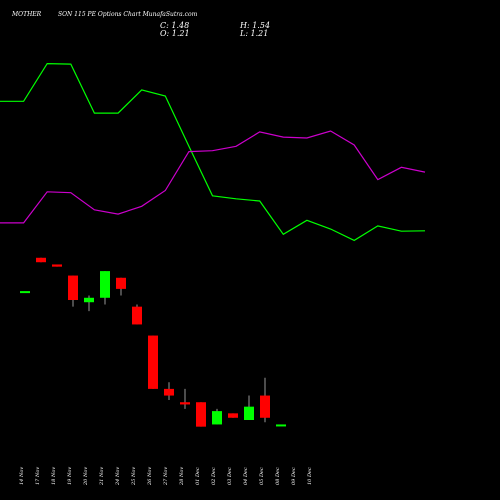  Describe the element at coordinates (102, 476) in the screenshot. I see `x-tick-label: 21 Nov` at that location.